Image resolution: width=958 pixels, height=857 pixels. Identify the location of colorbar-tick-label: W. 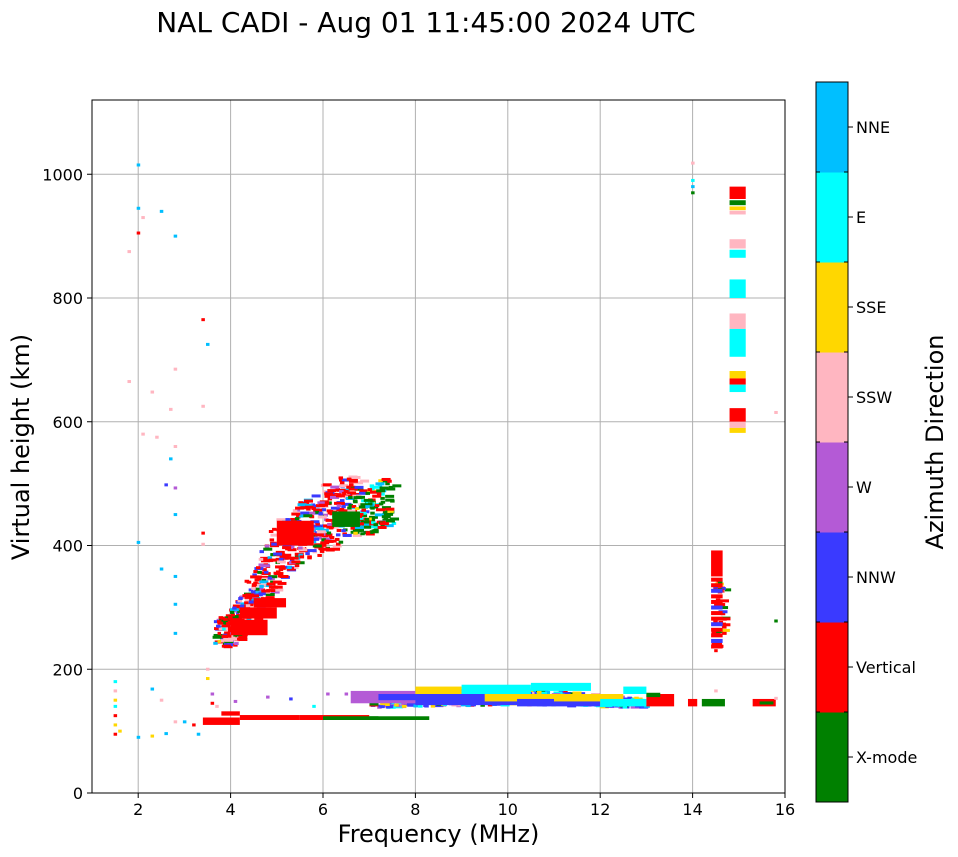
(864, 487).